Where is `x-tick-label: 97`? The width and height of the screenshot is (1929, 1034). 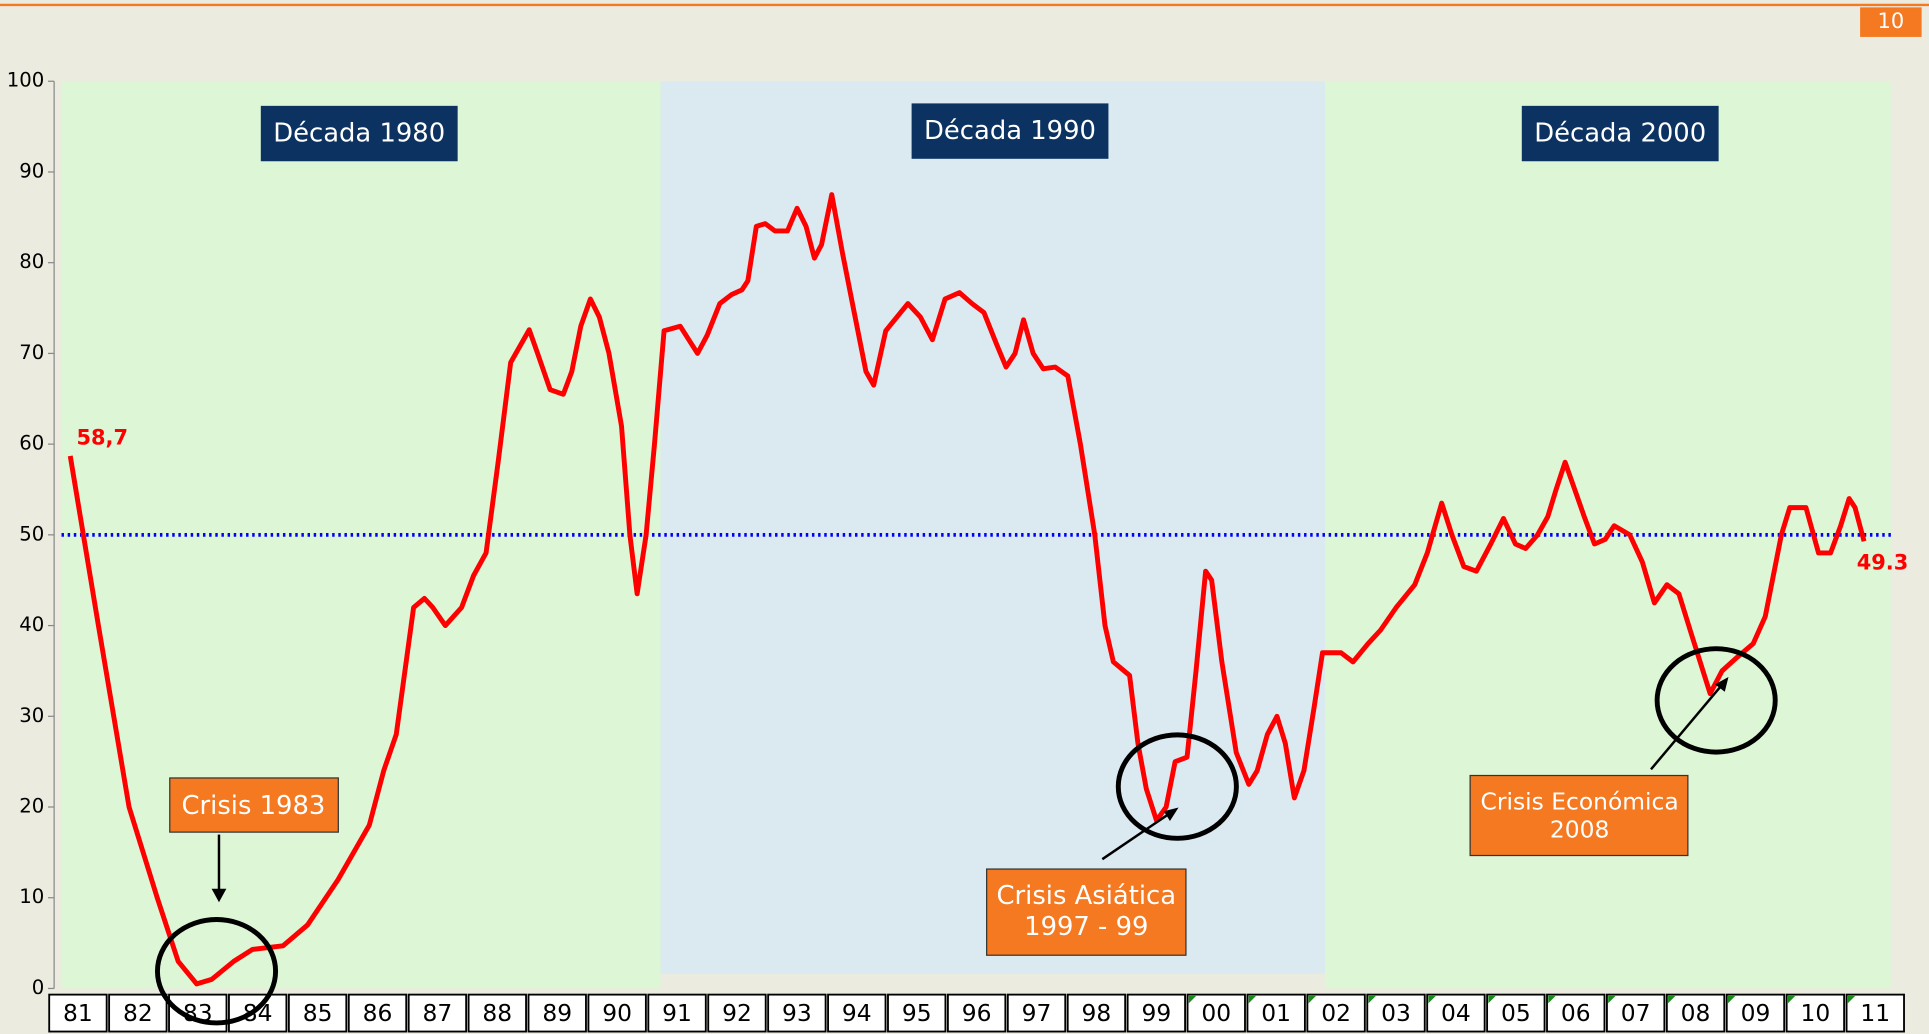
x-tick-label: 97 is located at coordinates (1037, 1013).